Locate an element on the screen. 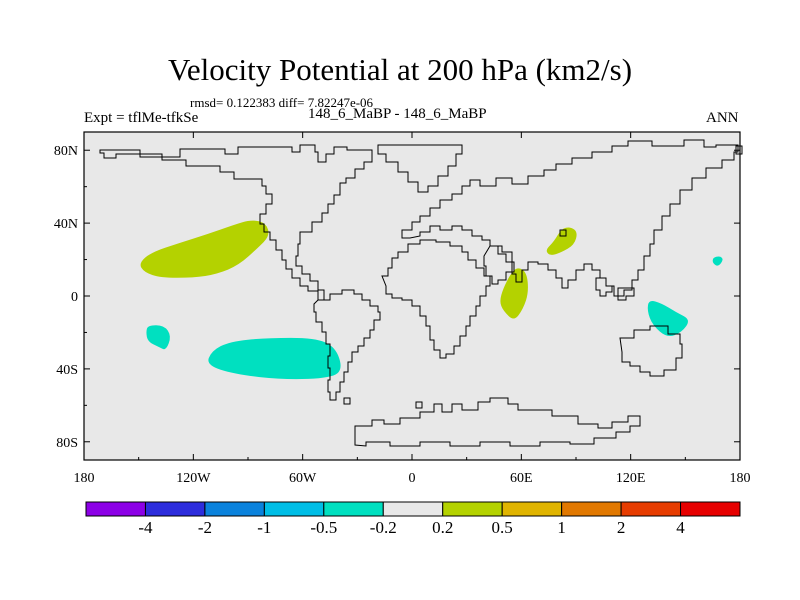  y-tick-label: 80S is located at coordinates (67, 443).